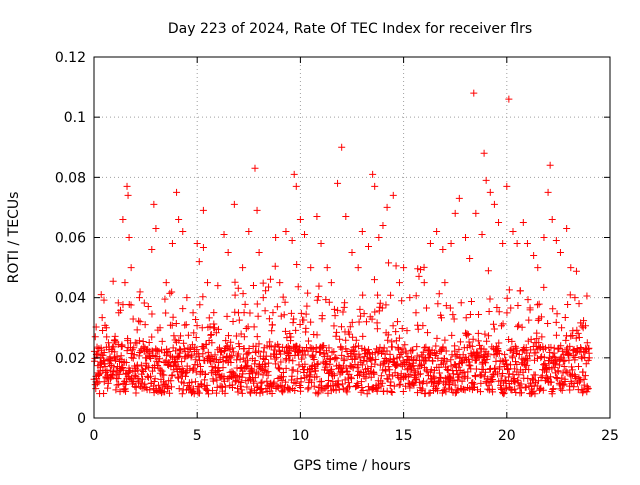 Image resolution: width=640 pixels, height=485 pixels. I want to click on x-tick-label: 20, so click(507, 436).